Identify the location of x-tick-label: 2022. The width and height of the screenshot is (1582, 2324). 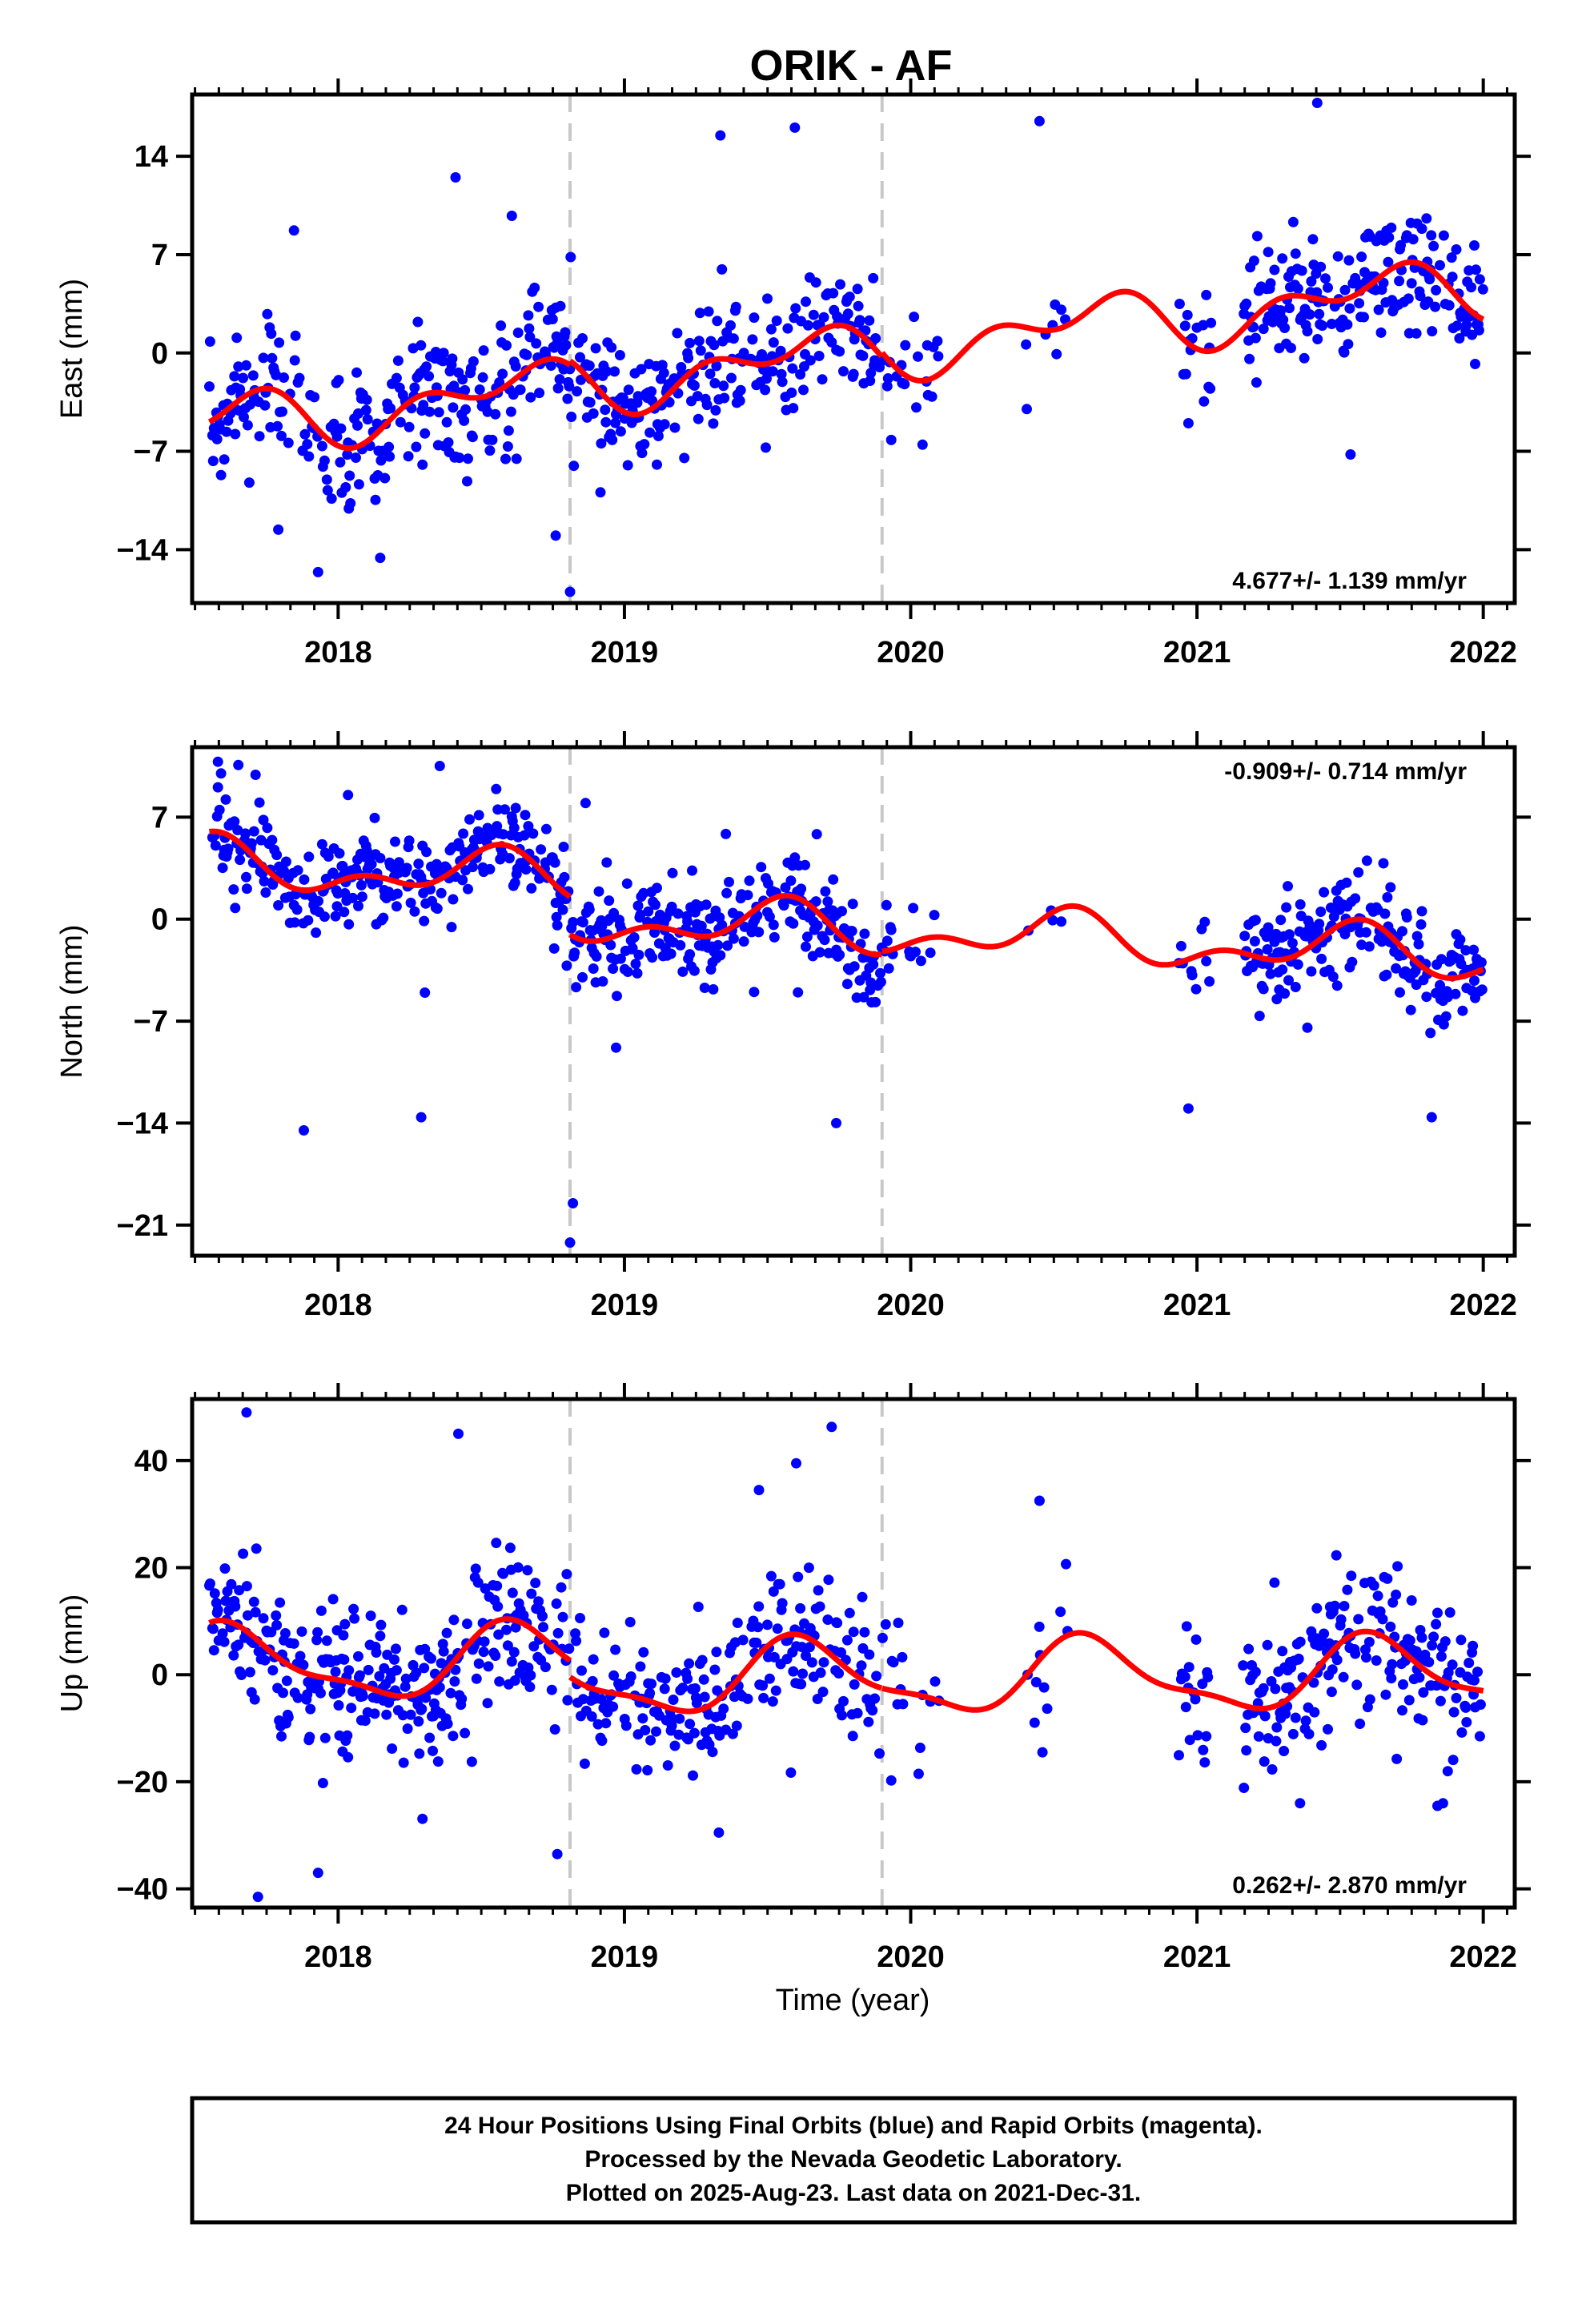
(1483, 1957).